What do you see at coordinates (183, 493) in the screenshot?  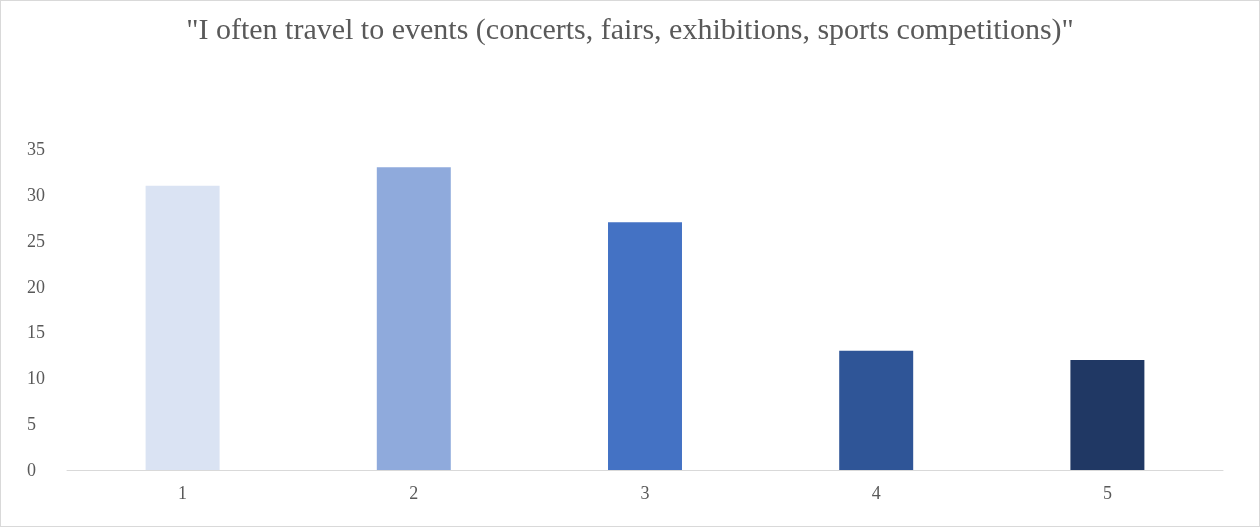 I see `x-tick-label: 1` at bounding box center [183, 493].